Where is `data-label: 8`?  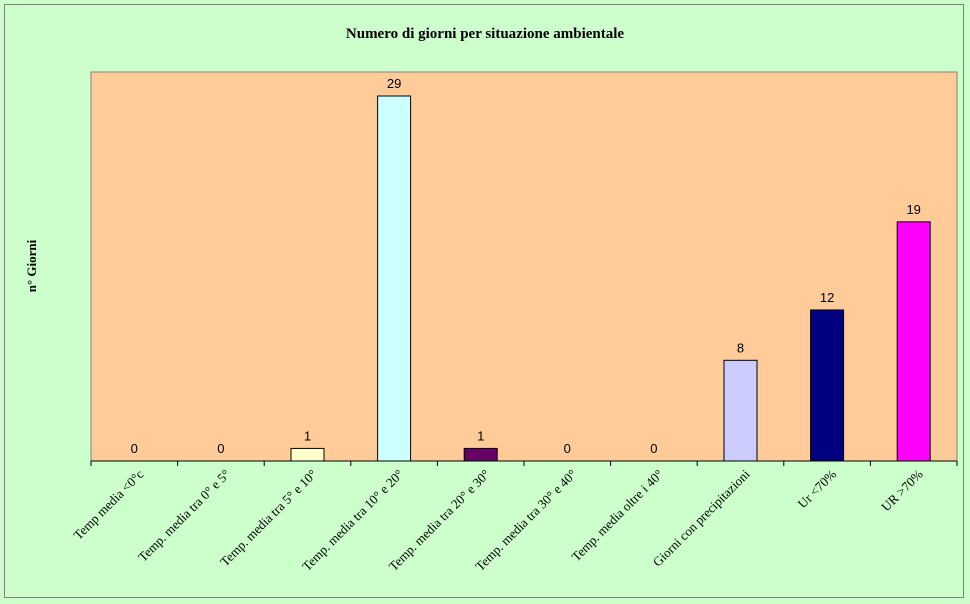
data-label: 8 is located at coordinates (740, 347).